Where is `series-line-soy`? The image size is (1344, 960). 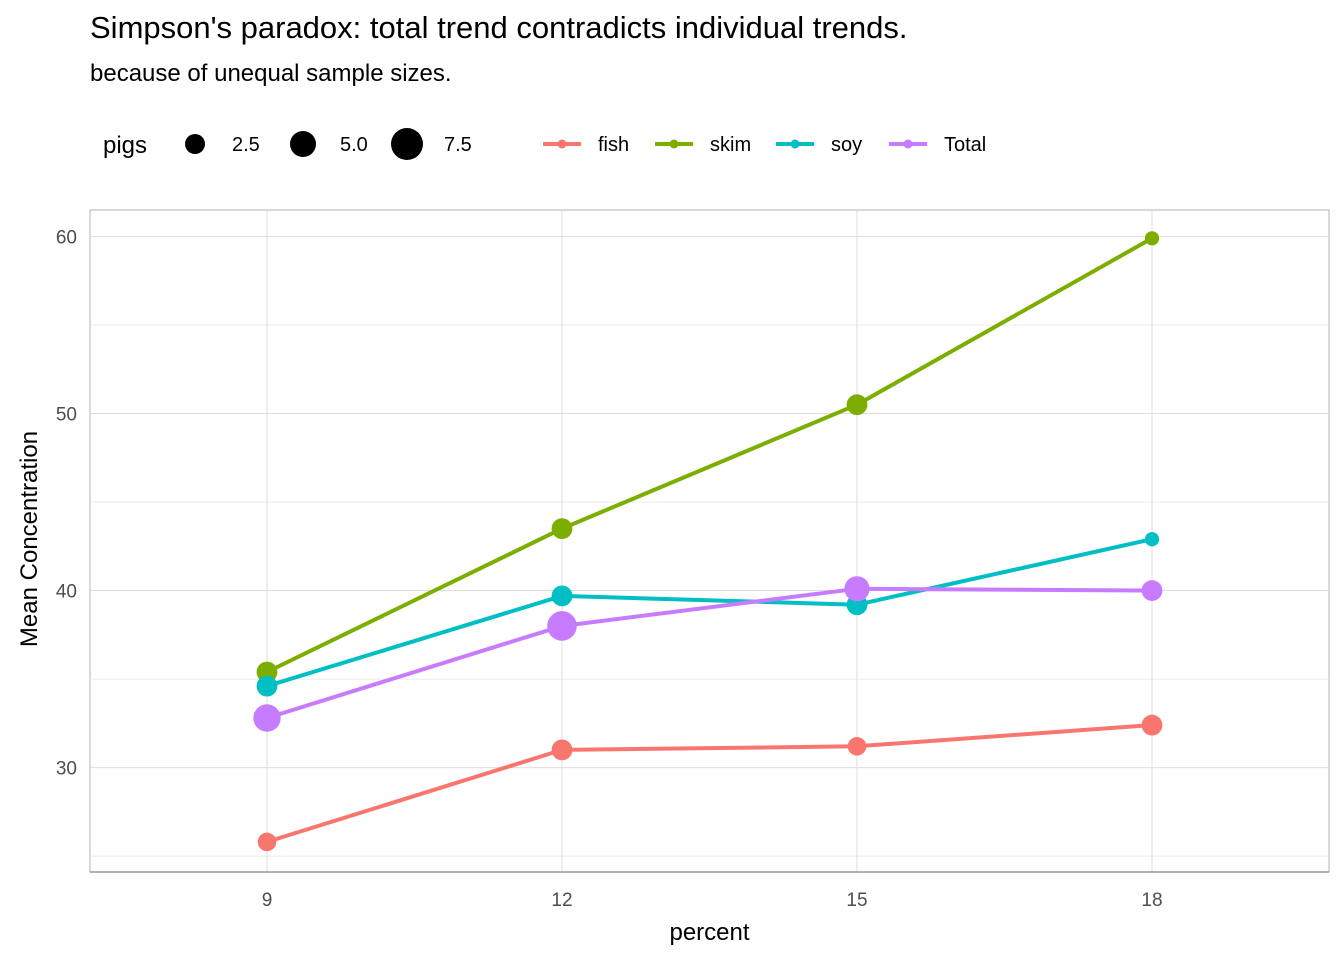 series-line-soy is located at coordinates (709, 613).